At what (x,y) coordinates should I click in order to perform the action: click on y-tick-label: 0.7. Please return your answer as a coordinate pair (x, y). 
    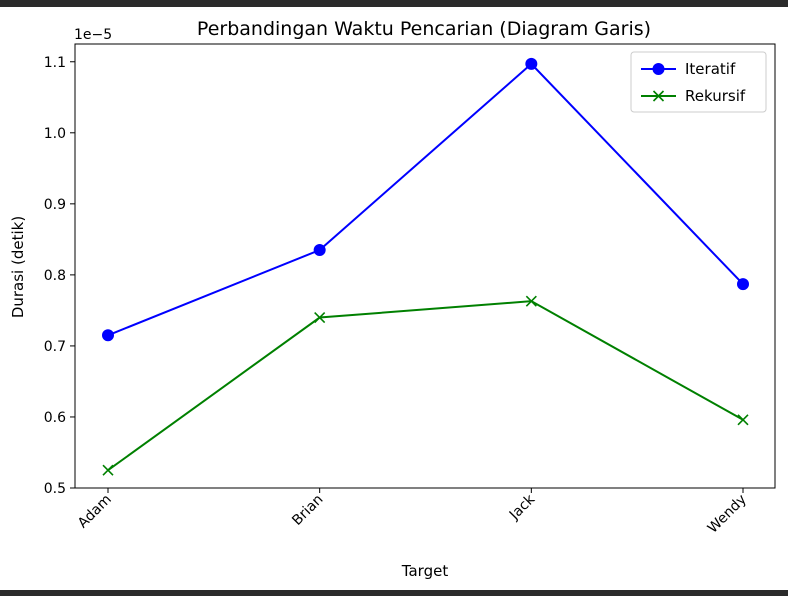
    Looking at the image, I should click on (55, 347).